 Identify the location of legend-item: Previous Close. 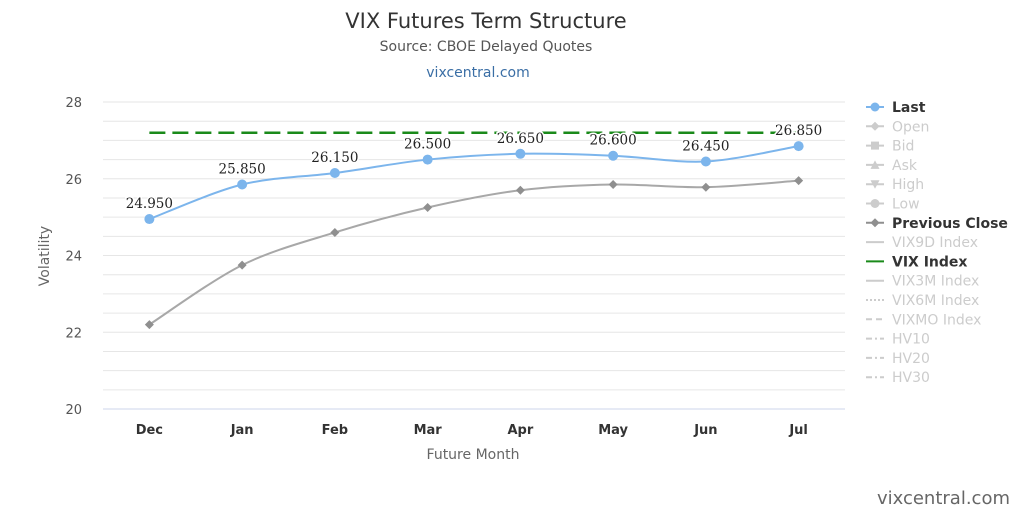
(937, 224).